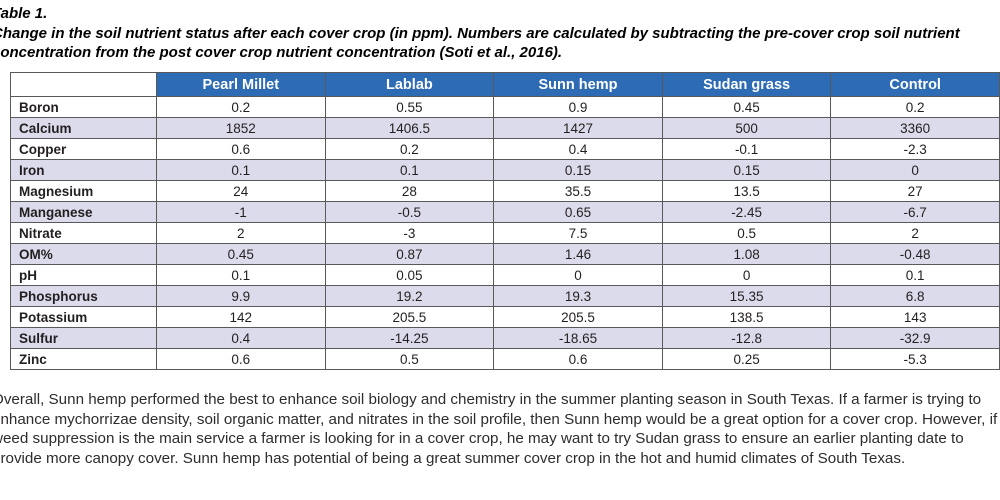 This screenshot has height=500, width=1000. Describe the element at coordinates (578, 191) in the screenshot. I see `cell-value: 35.5` at that location.